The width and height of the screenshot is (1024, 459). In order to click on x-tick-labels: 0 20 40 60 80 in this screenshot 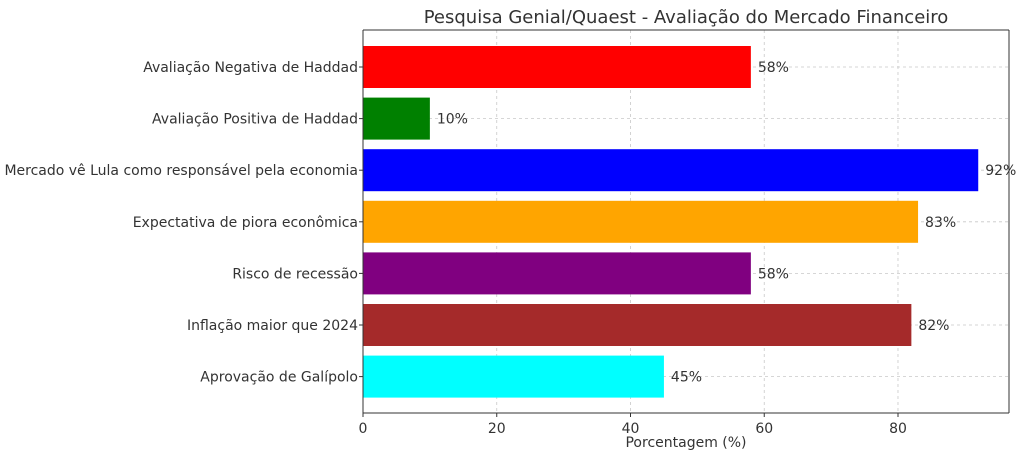, I will do `click(633, 429)`.